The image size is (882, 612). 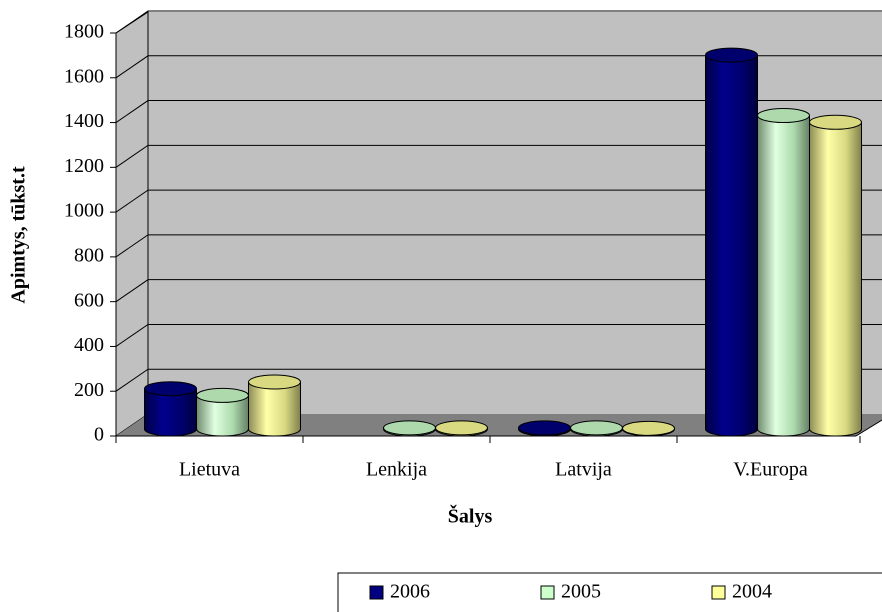 What do you see at coordinates (84, 76) in the screenshot?
I see `y-tick-label: 1600` at bounding box center [84, 76].